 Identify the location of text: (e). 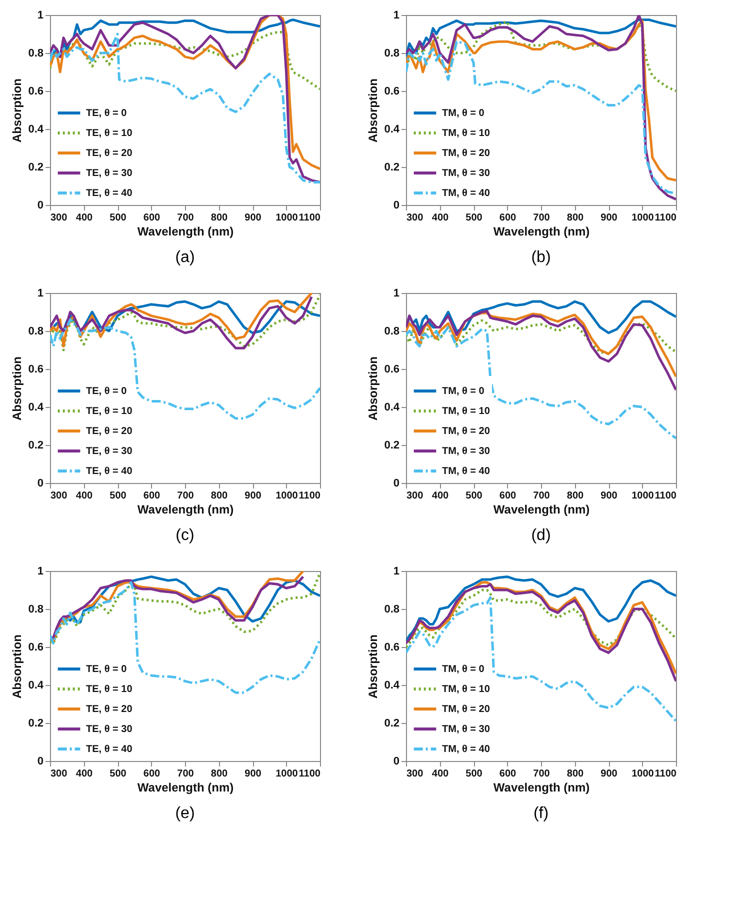
(185, 813).